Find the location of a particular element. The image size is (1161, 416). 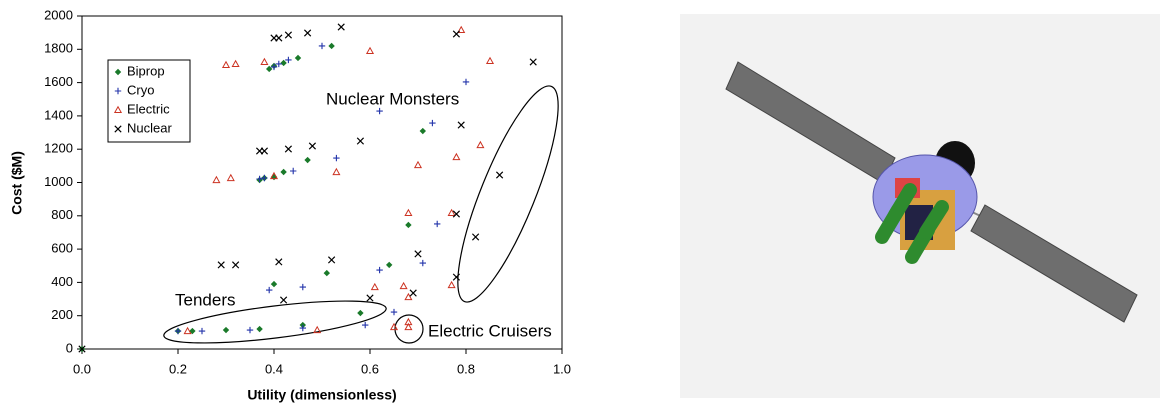

x-tick-label: 0.2 is located at coordinates (178, 368).